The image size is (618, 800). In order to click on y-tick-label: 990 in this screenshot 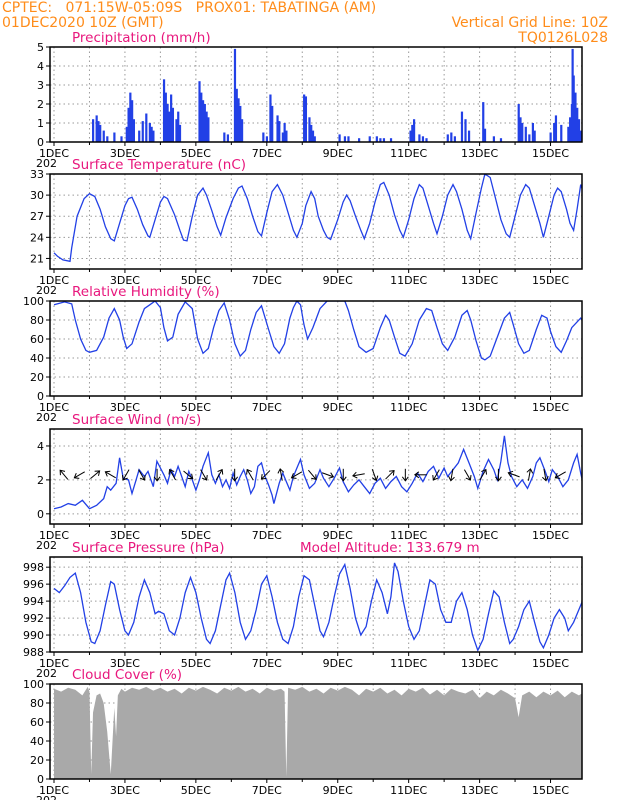, I will do `click(33, 635)`.